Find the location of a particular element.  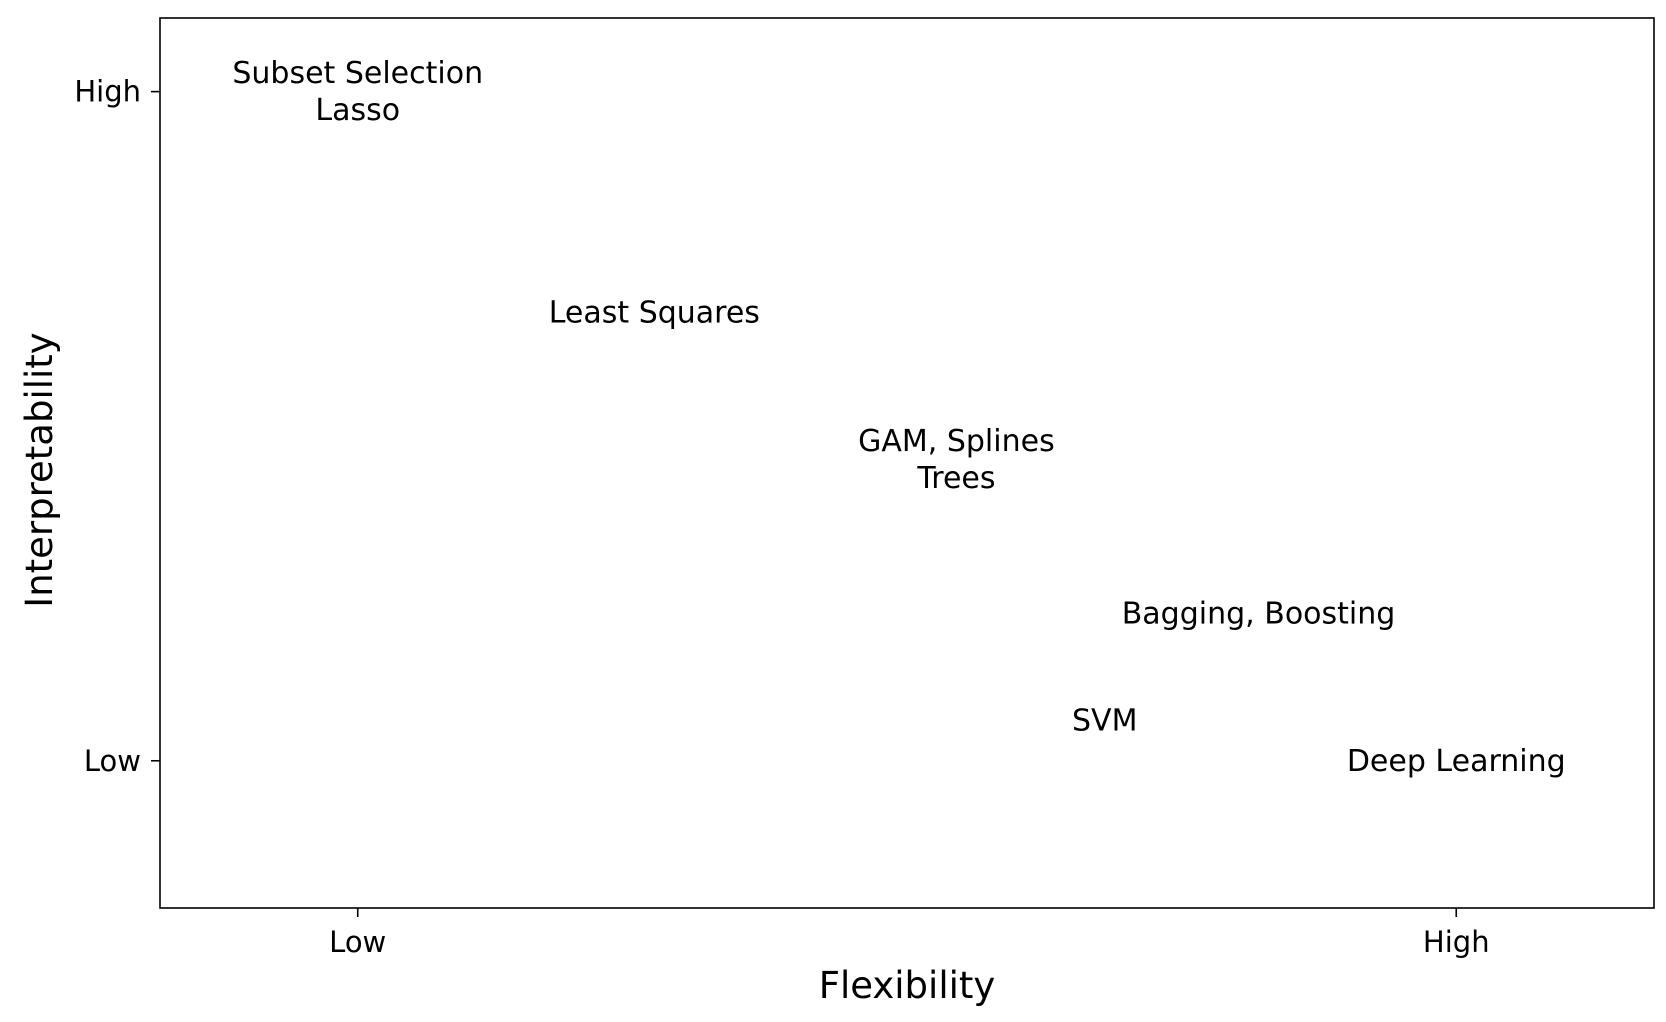

data-point-label-line: Bagging, Boosting is located at coordinates (1259, 614).